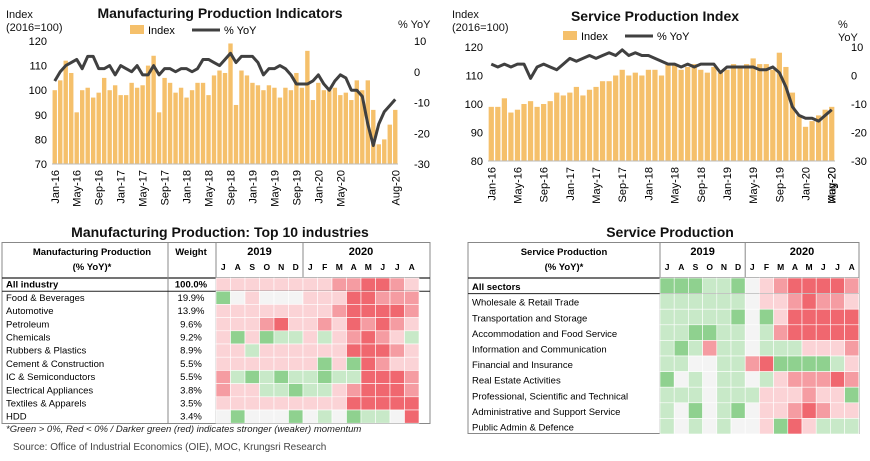 Image resolution: width=870 pixels, height=461 pixels. Describe the element at coordinates (240, 31) in the screenshot. I see `legend-yoy-label: % YoY` at that location.